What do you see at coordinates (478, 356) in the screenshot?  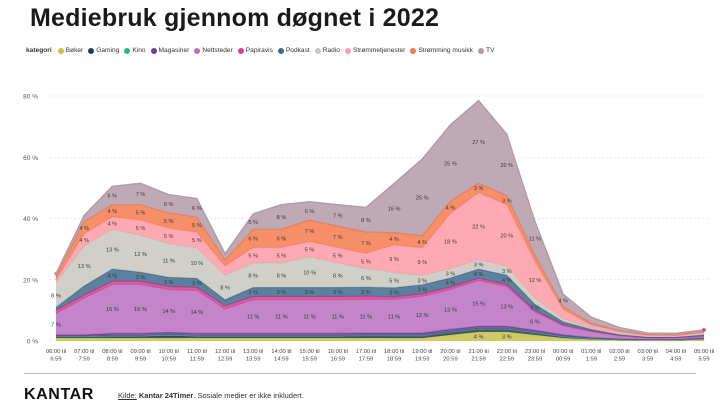 I see `x-tick-label: 21:00 til 21:59` at bounding box center [478, 356].